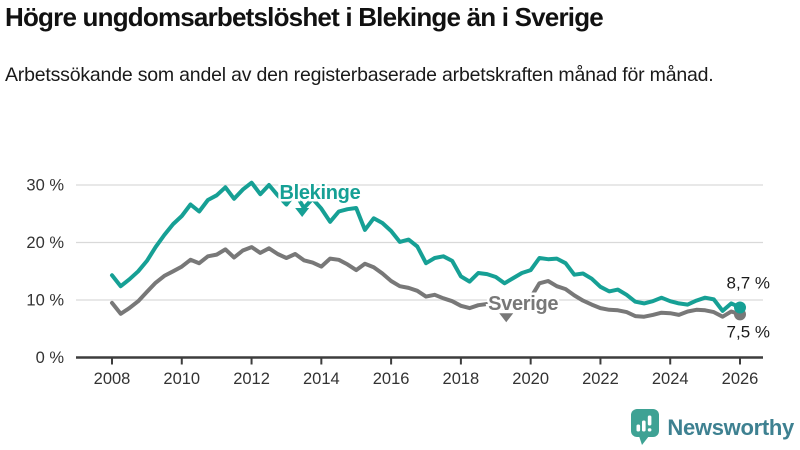  What do you see at coordinates (740, 379) in the screenshot?
I see `x-axis-tick-label: 2026` at bounding box center [740, 379].